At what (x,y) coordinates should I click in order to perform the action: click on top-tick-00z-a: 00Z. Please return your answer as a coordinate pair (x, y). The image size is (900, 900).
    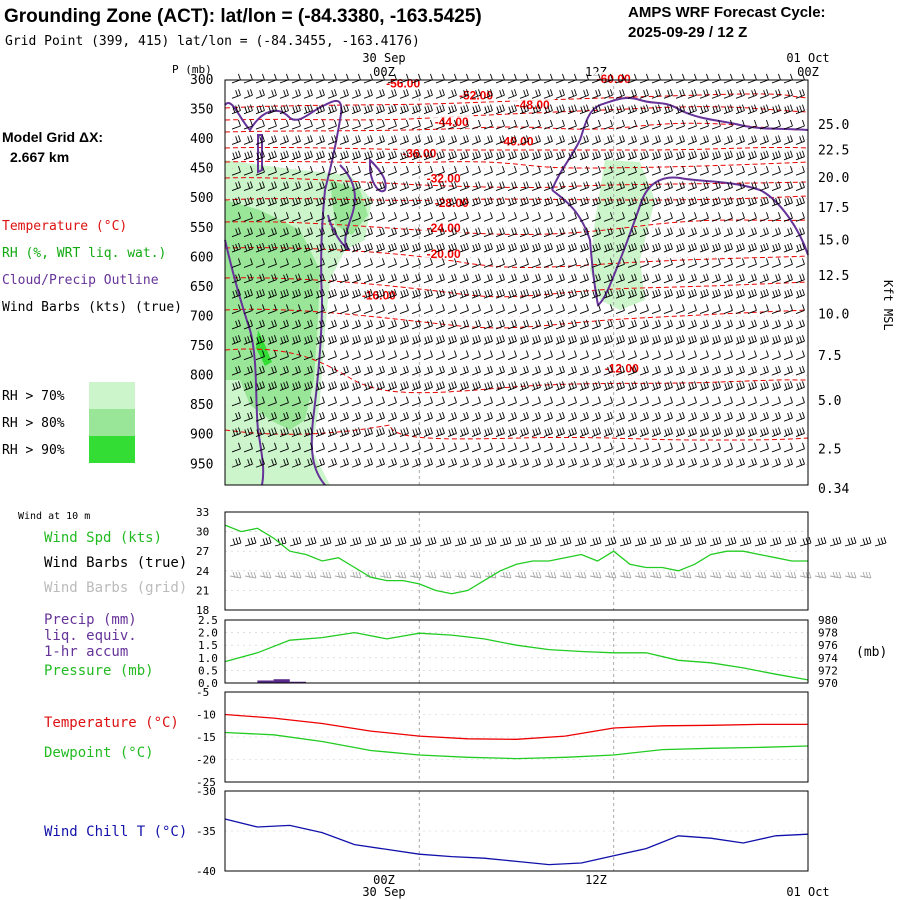
    Looking at the image, I should click on (384, 72).